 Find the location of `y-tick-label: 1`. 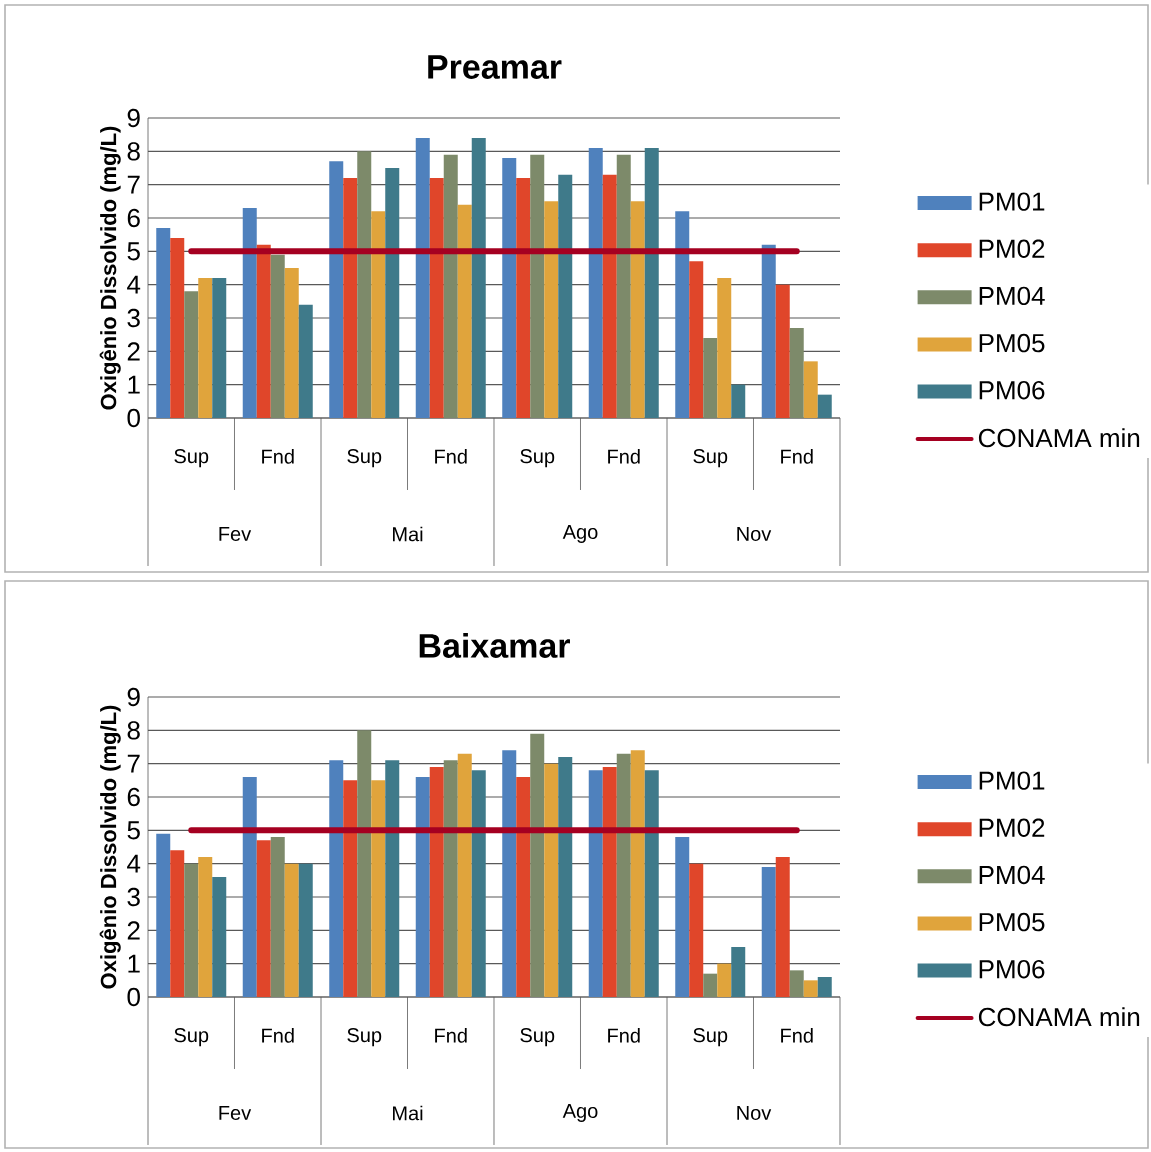

y-tick-label: 1 is located at coordinates (134, 963).